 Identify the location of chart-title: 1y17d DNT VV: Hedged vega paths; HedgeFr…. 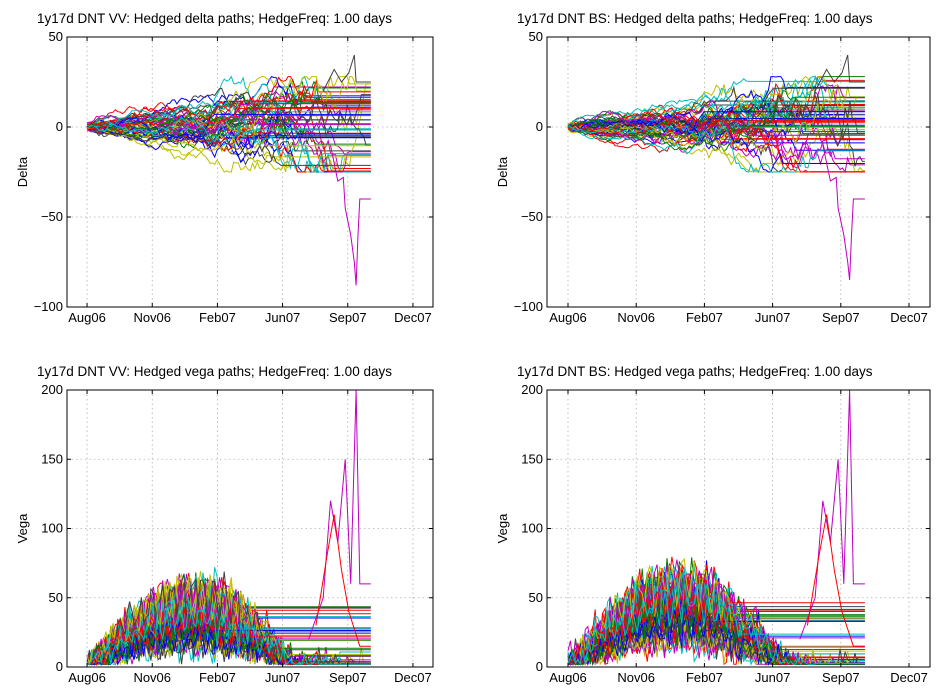
(214, 371).